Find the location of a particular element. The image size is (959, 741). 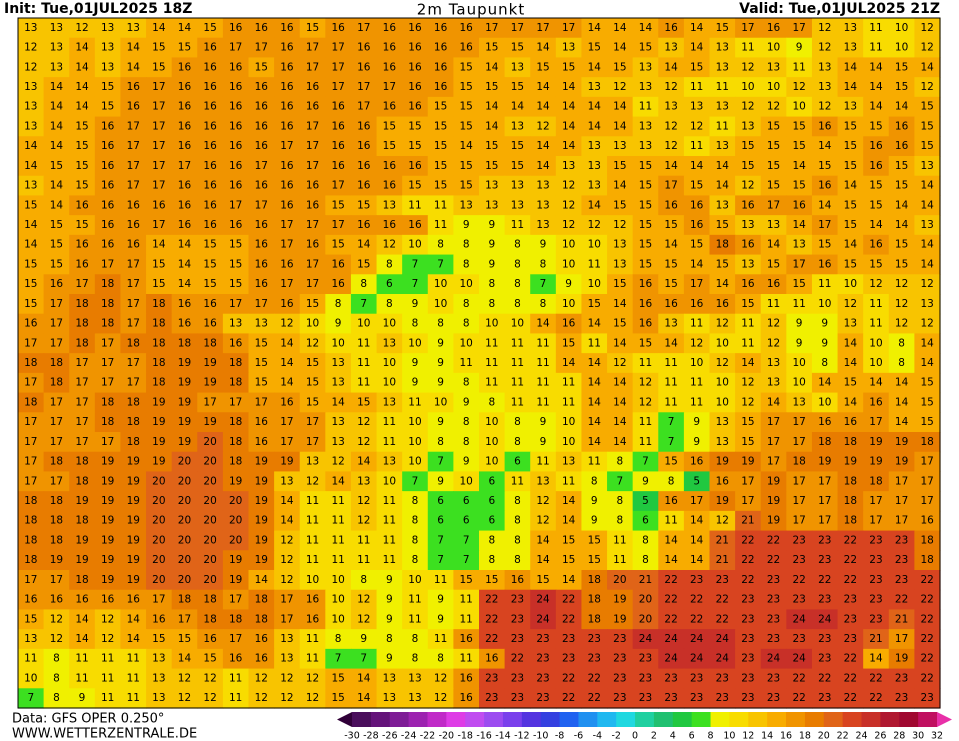

dewpoint-value: 9 is located at coordinates (389, 580).